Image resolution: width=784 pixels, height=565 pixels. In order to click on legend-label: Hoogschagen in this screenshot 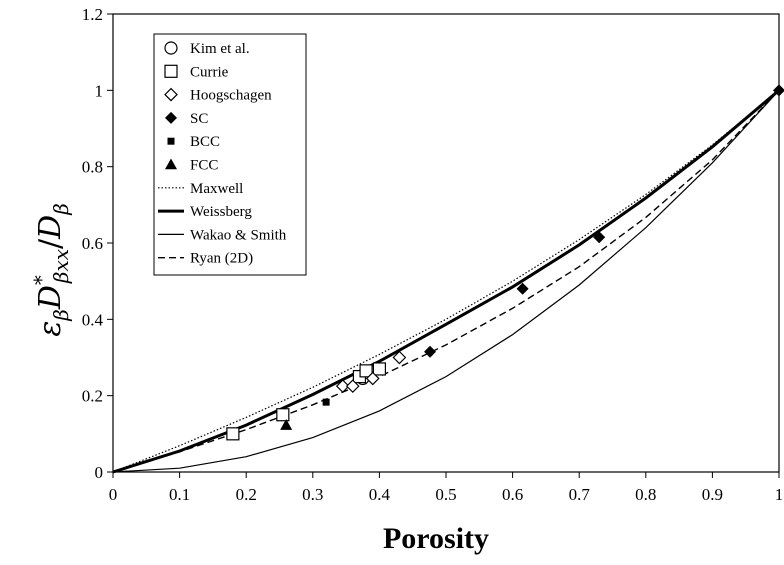, I will do `click(231, 96)`.